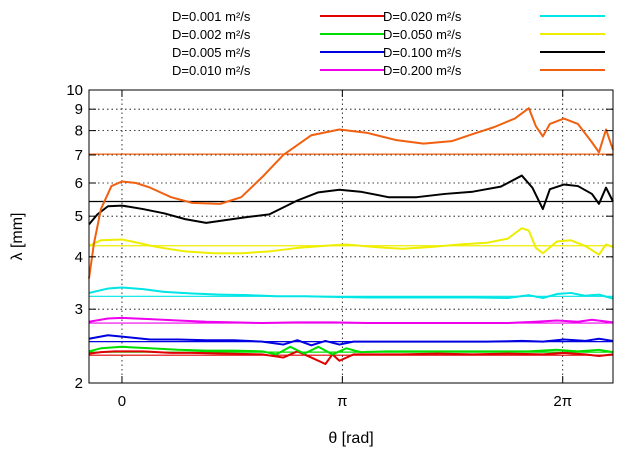  What do you see at coordinates (74, 90) in the screenshot?
I see `y-tick-label: 10` at bounding box center [74, 90].